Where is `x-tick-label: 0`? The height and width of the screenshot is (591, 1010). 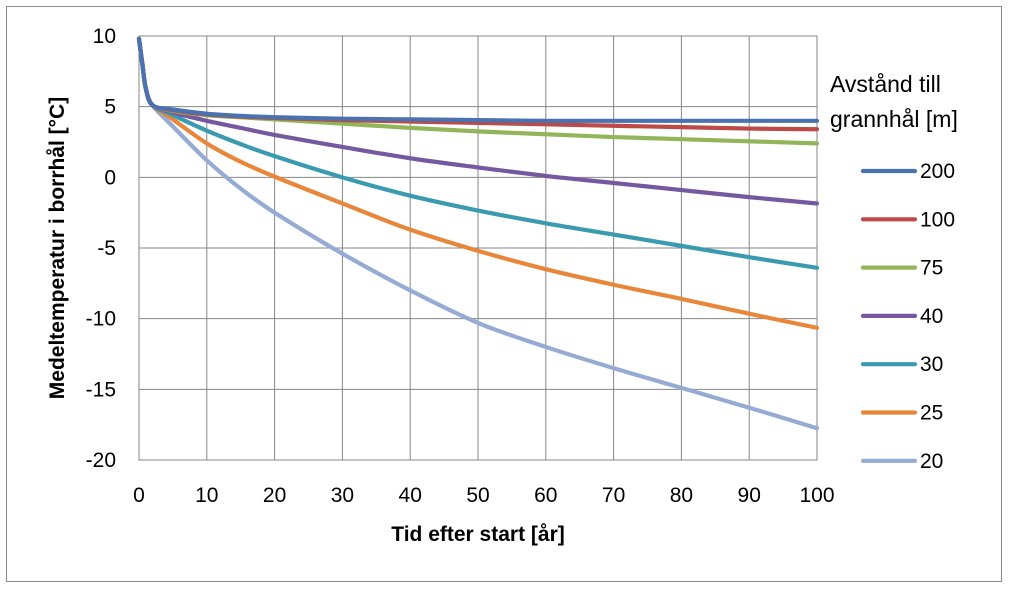 x-tick-label: 0 is located at coordinates (139, 495).